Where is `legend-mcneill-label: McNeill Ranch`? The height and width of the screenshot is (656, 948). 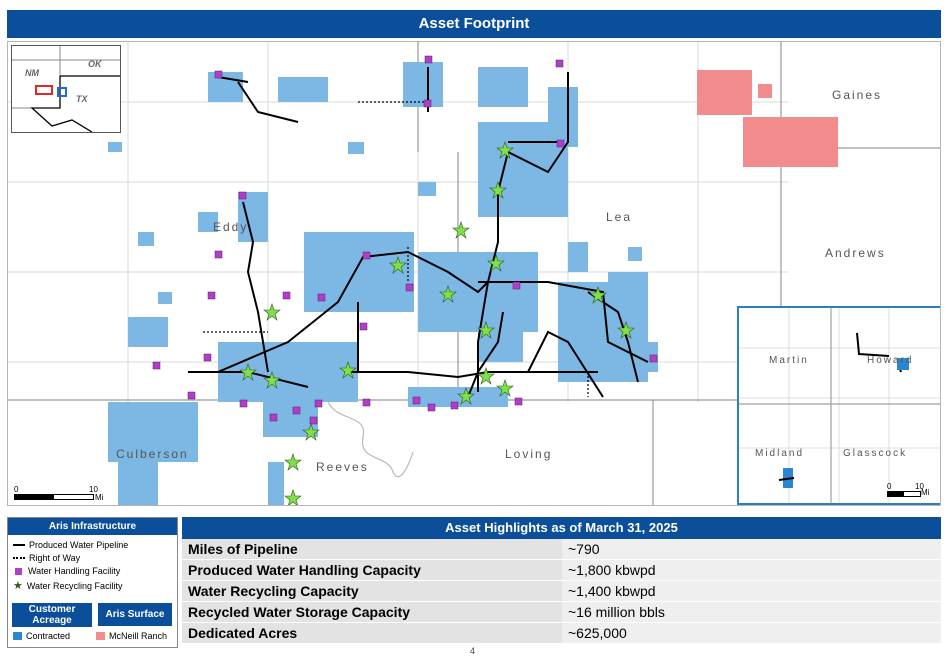
legend-mcneill-label: McNeill Ranch is located at coordinates (138, 636).